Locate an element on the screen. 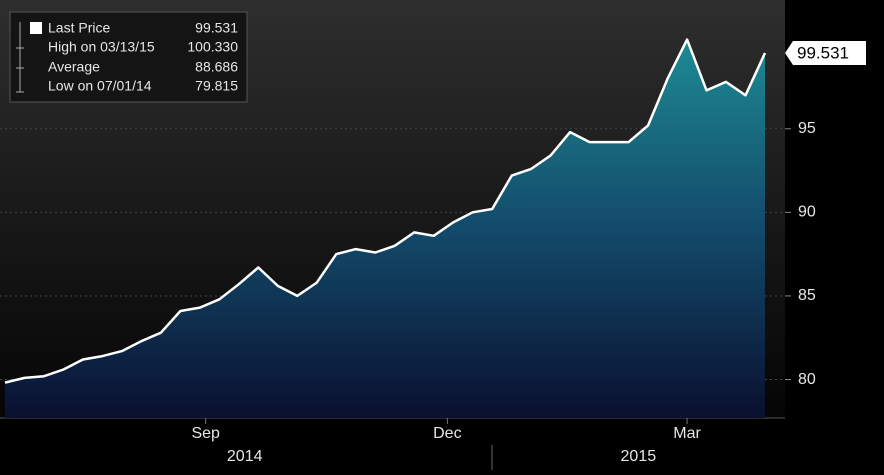  x-tick-label: Sep is located at coordinates (205, 433).